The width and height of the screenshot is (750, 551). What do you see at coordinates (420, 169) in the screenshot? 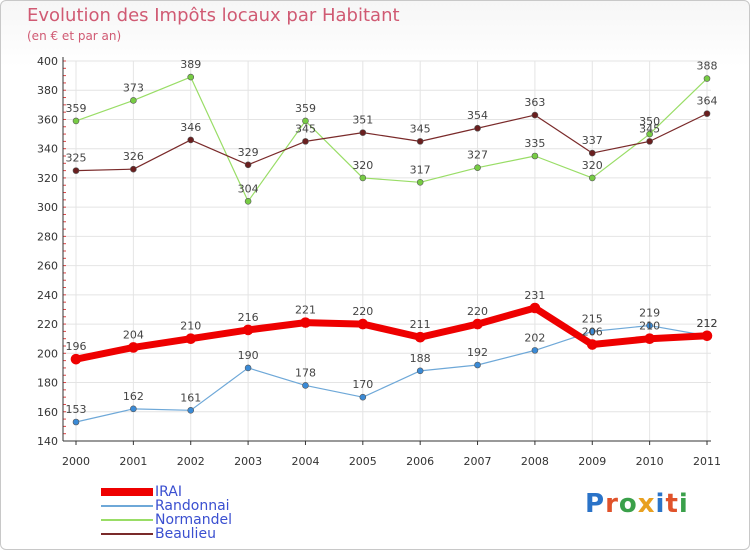
I see `data-label-normandel: 317` at bounding box center [420, 169].